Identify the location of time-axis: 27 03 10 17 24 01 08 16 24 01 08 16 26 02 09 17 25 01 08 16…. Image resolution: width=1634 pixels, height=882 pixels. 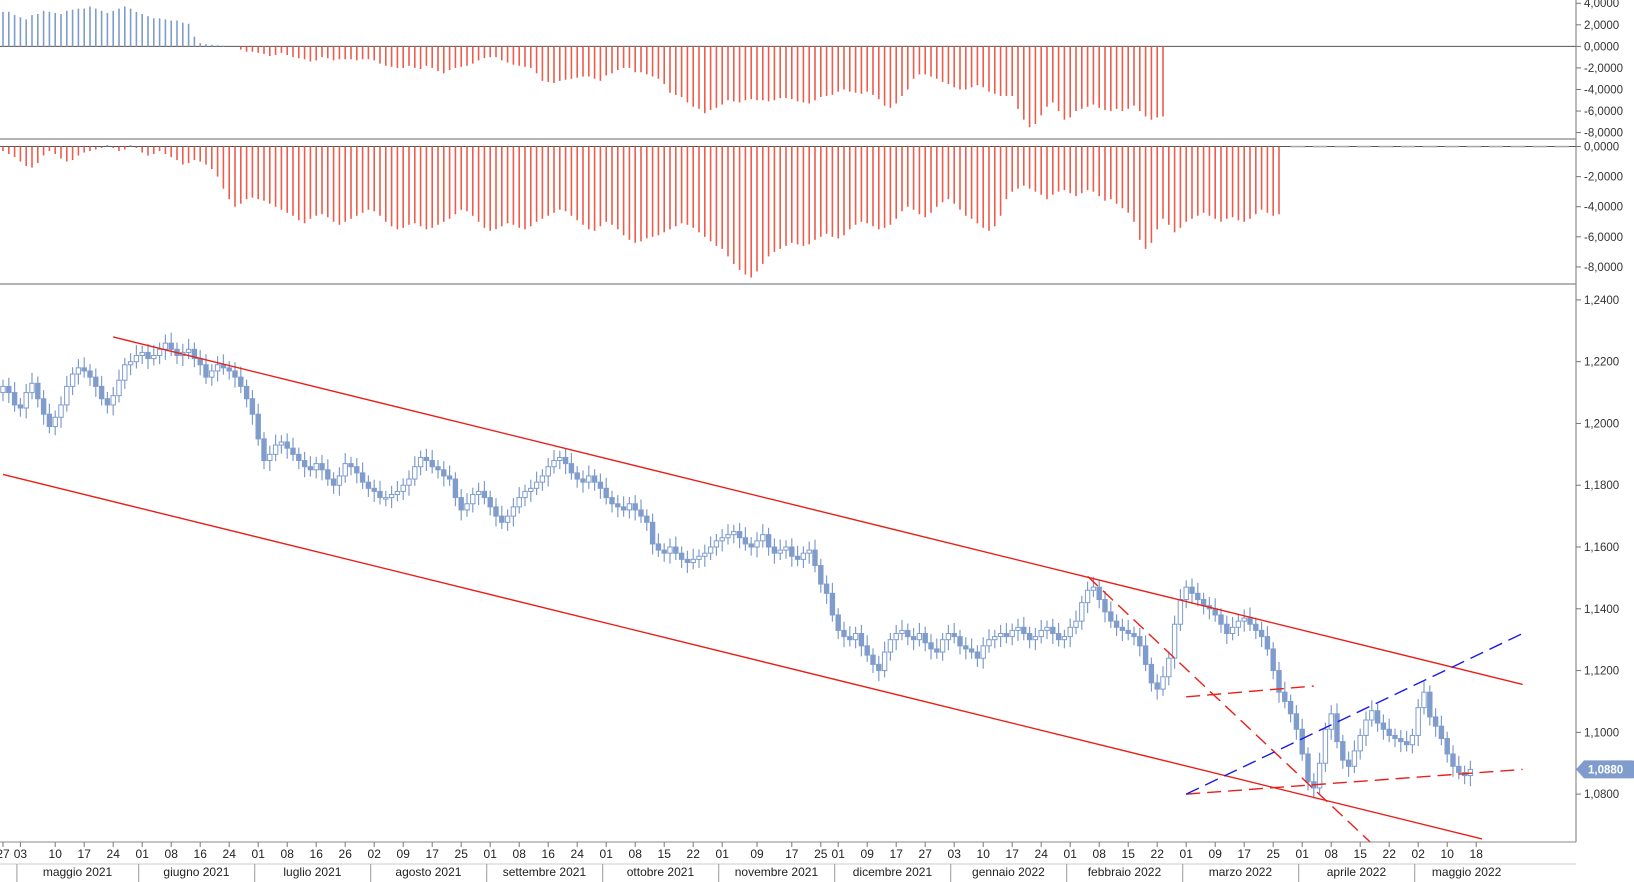
(788, 862).